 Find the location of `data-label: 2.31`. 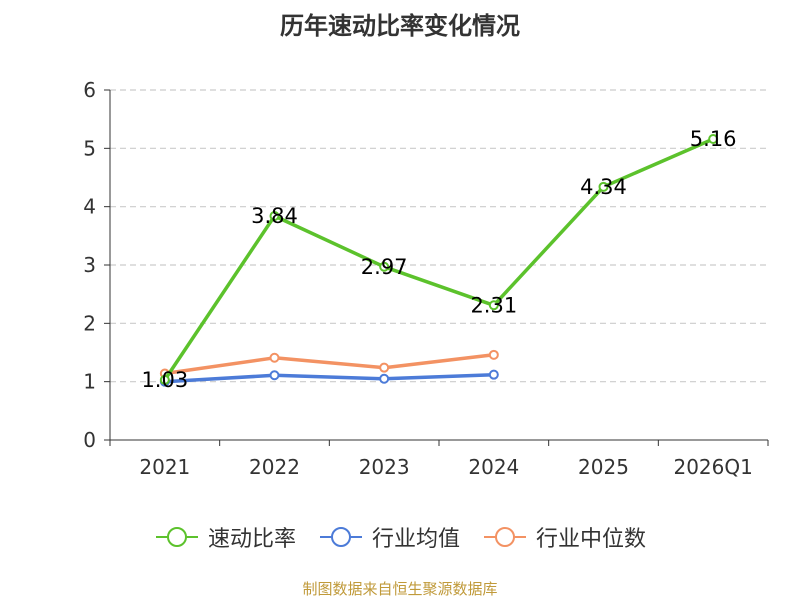

data-label: 2.31 is located at coordinates (493, 305).